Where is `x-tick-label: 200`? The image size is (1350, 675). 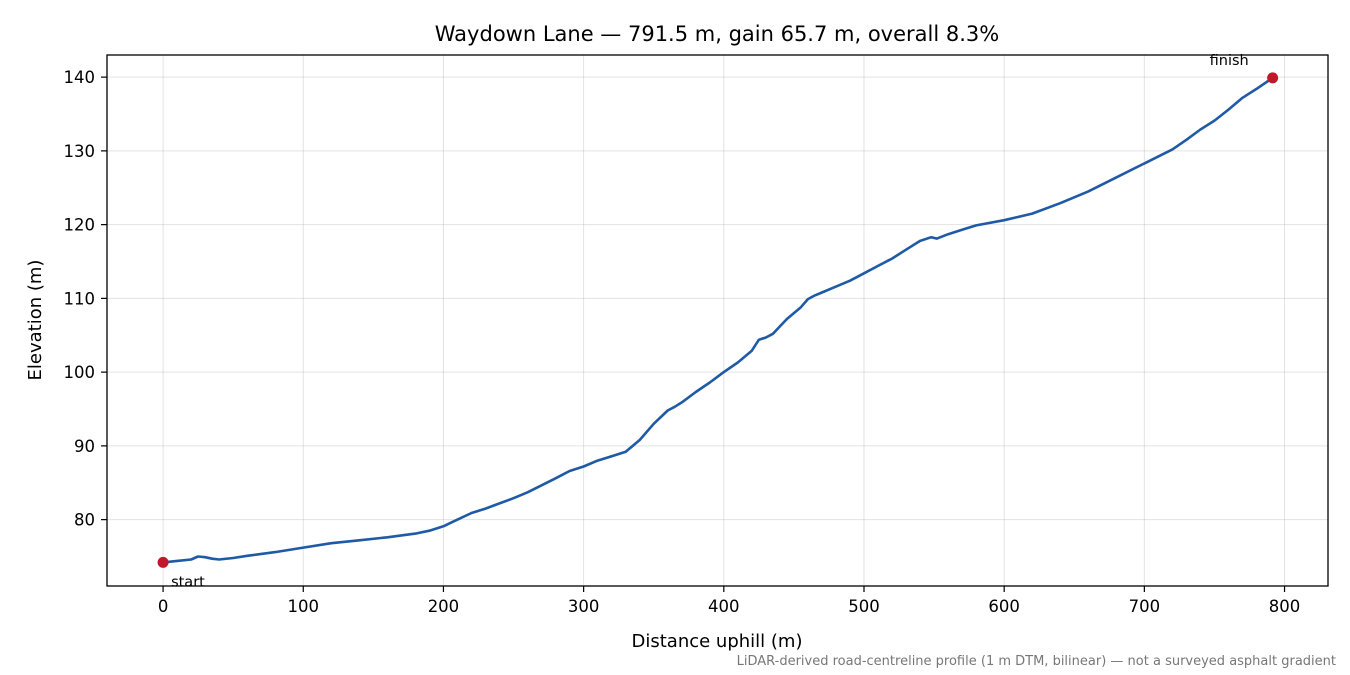
x-tick-label: 200 is located at coordinates (444, 606).